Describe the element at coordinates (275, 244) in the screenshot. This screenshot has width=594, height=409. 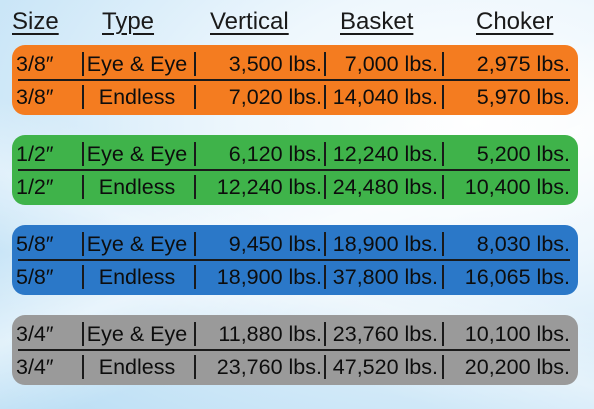
I see `vertical-cell: 9,450 lbs.` at that location.